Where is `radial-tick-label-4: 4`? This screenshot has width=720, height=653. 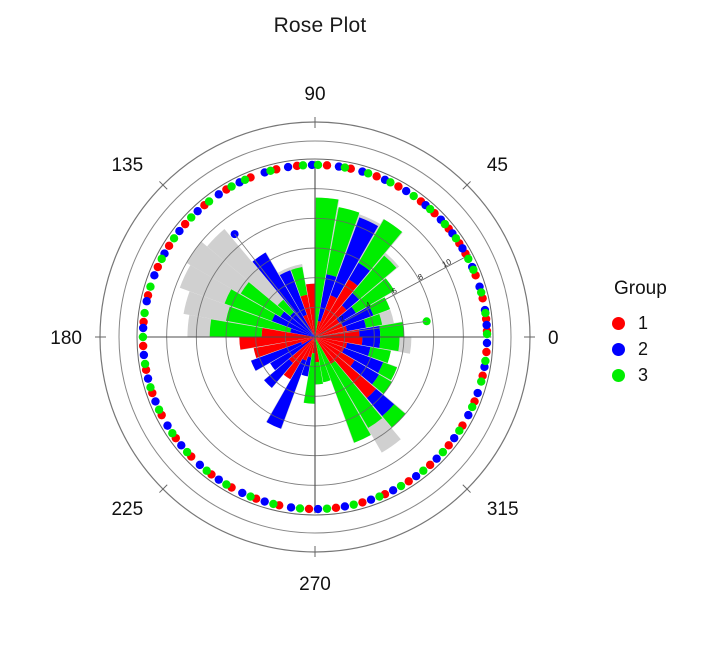
radial-tick-label-4: 4 is located at coordinates (368, 305).